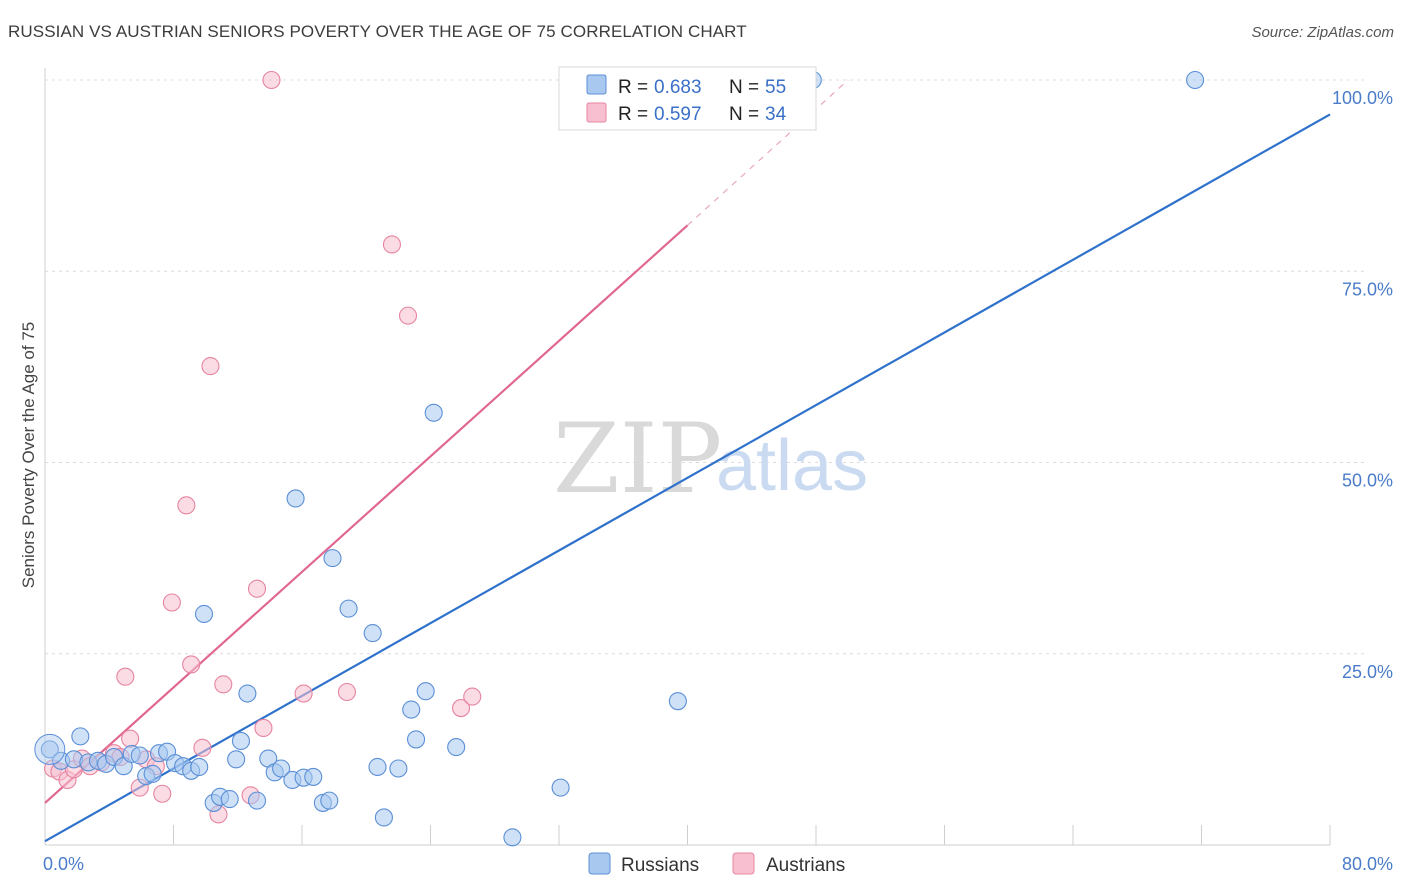  I want to click on legend-r-value-russians: 0.683, so click(678, 87).